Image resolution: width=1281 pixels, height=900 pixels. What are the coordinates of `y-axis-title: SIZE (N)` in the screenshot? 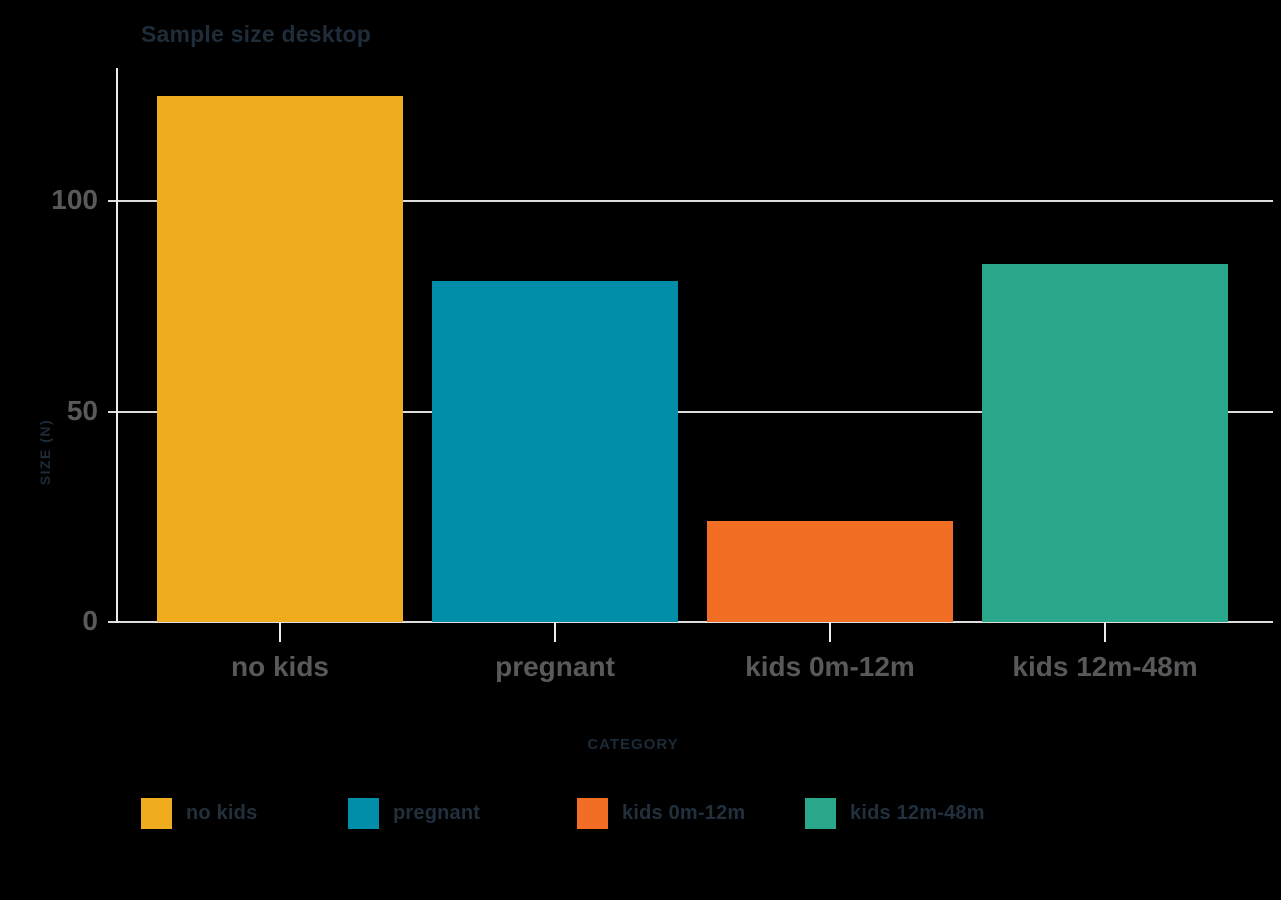 It's located at (45, 452).